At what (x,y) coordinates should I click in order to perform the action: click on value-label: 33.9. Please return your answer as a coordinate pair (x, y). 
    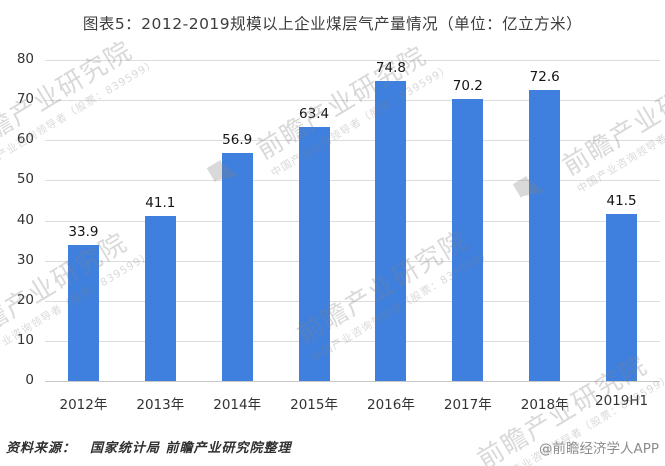
    Looking at the image, I should click on (83, 231).